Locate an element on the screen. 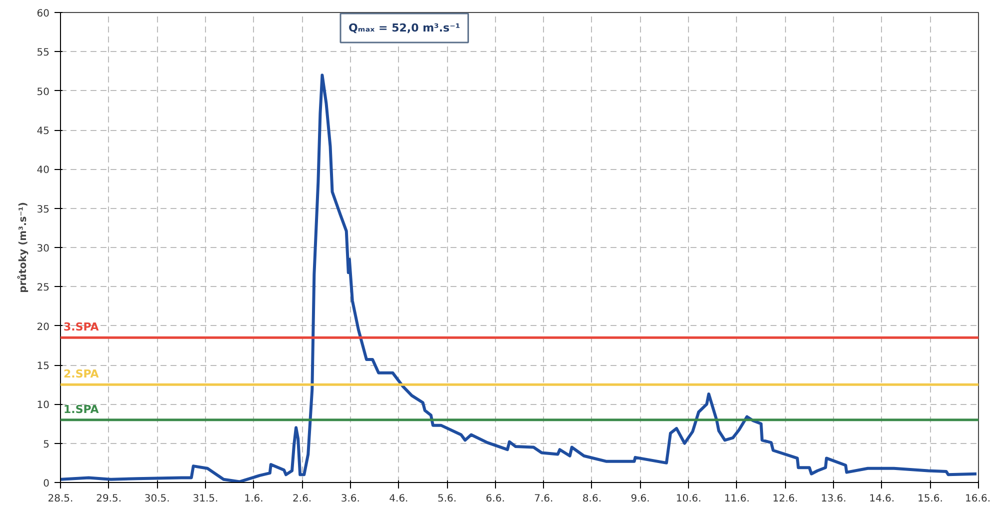 The image size is (996, 517). x-tick-label: 3.6. is located at coordinates (350, 499).